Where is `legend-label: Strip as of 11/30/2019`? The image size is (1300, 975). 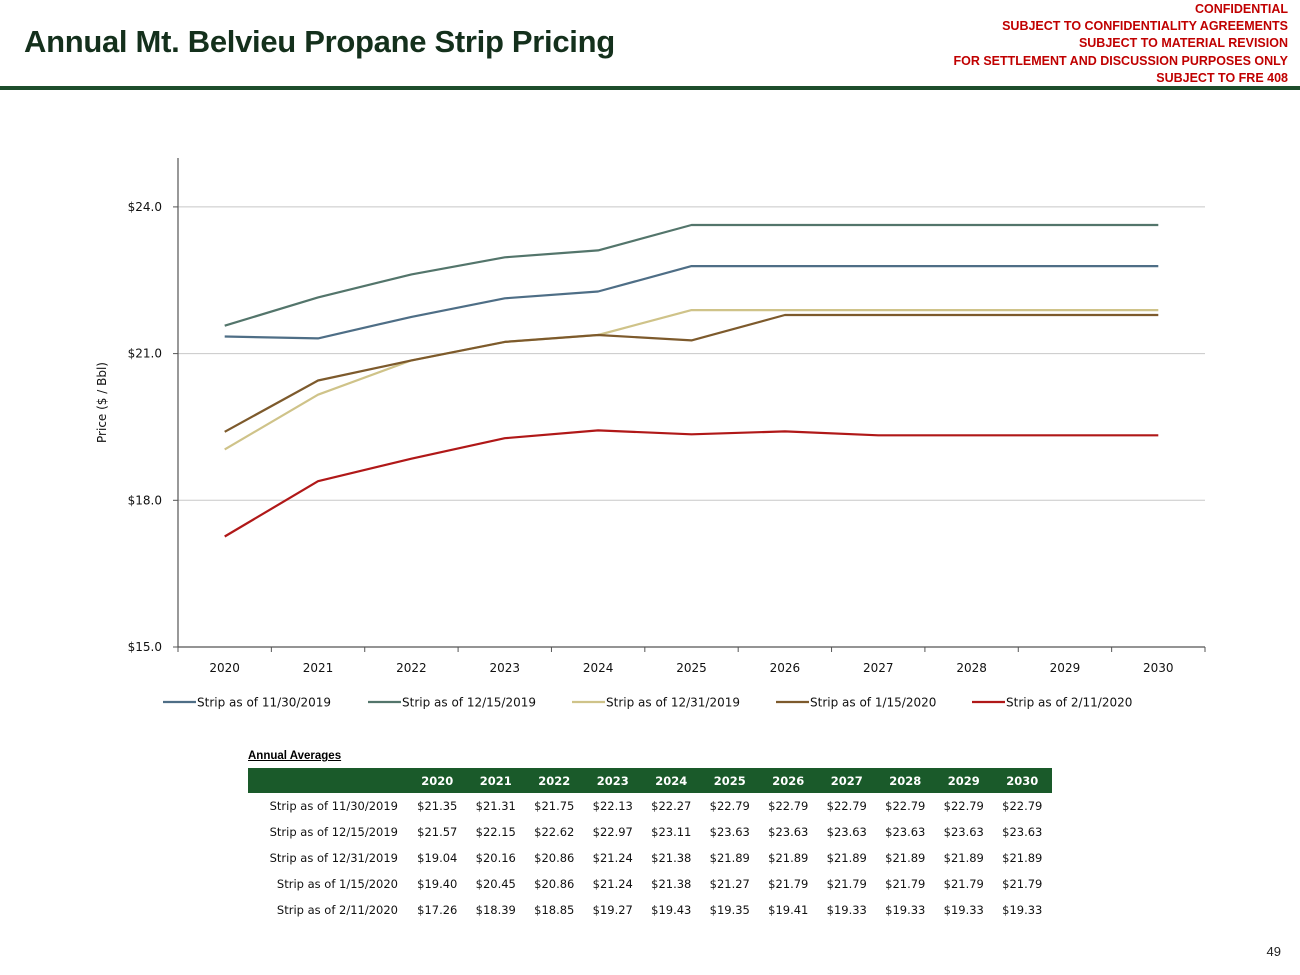
legend-label: Strip as of 11/30/2019 is located at coordinates (264, 703).